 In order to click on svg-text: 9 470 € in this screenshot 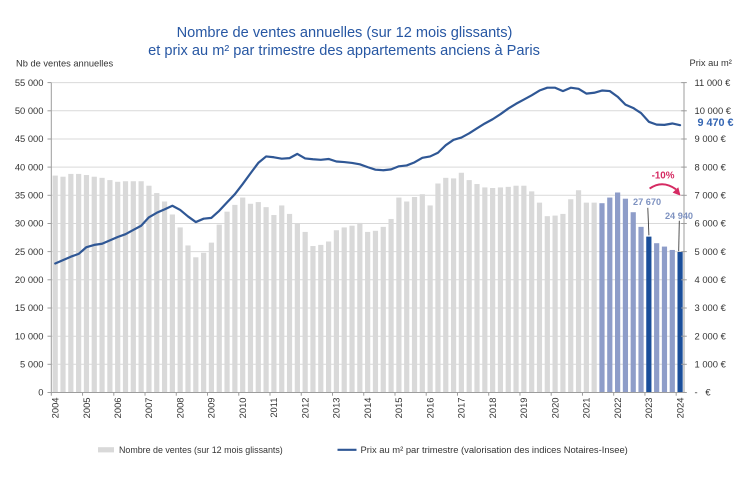, I will do `click(716, 123)`.